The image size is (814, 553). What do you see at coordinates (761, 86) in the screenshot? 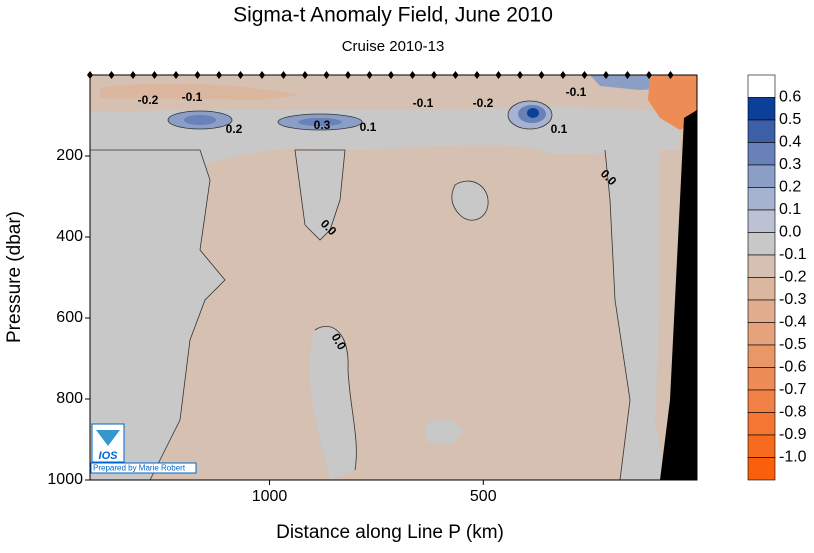
I see `colorbar-top` at bounding box center [761, 86].